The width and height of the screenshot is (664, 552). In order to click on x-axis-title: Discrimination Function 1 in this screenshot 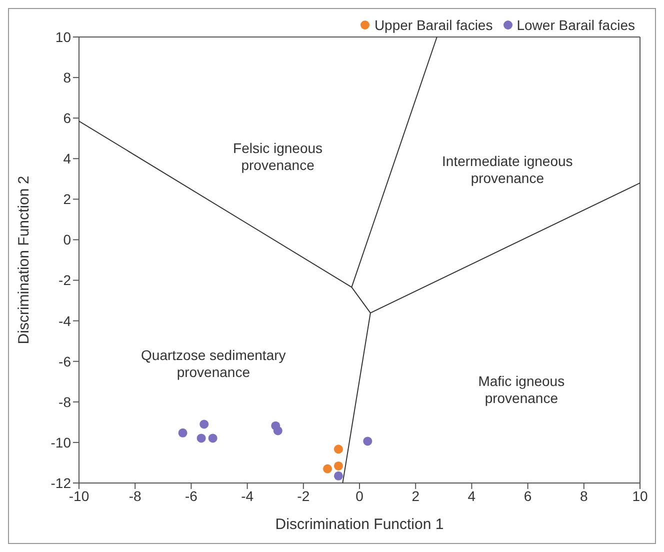, I will do `click(359, 524)`.